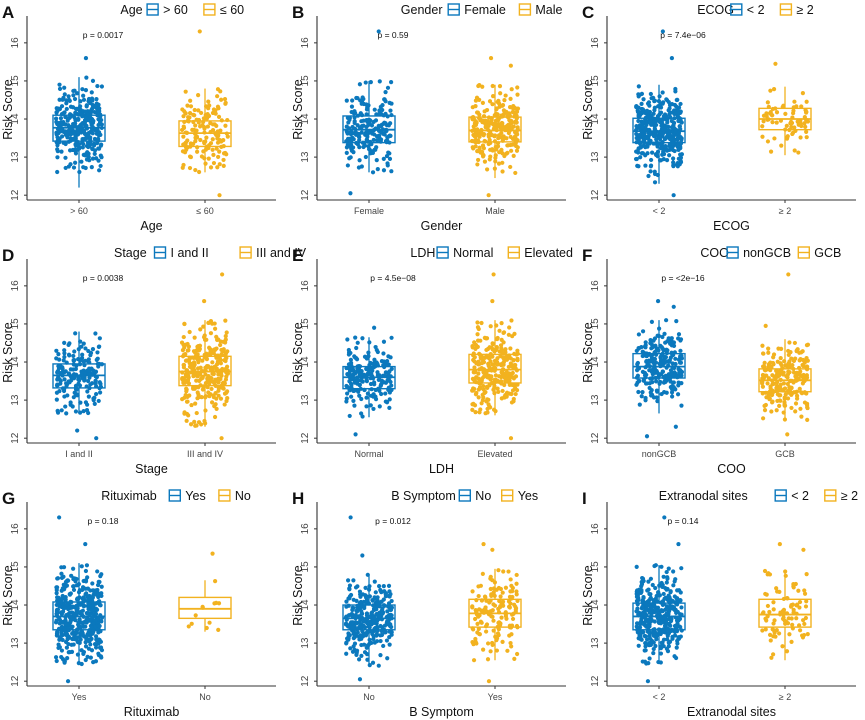  Describe the element at coordinates (195, 496) in the screenshot. I see `legend-label-1: Yes` at that location.